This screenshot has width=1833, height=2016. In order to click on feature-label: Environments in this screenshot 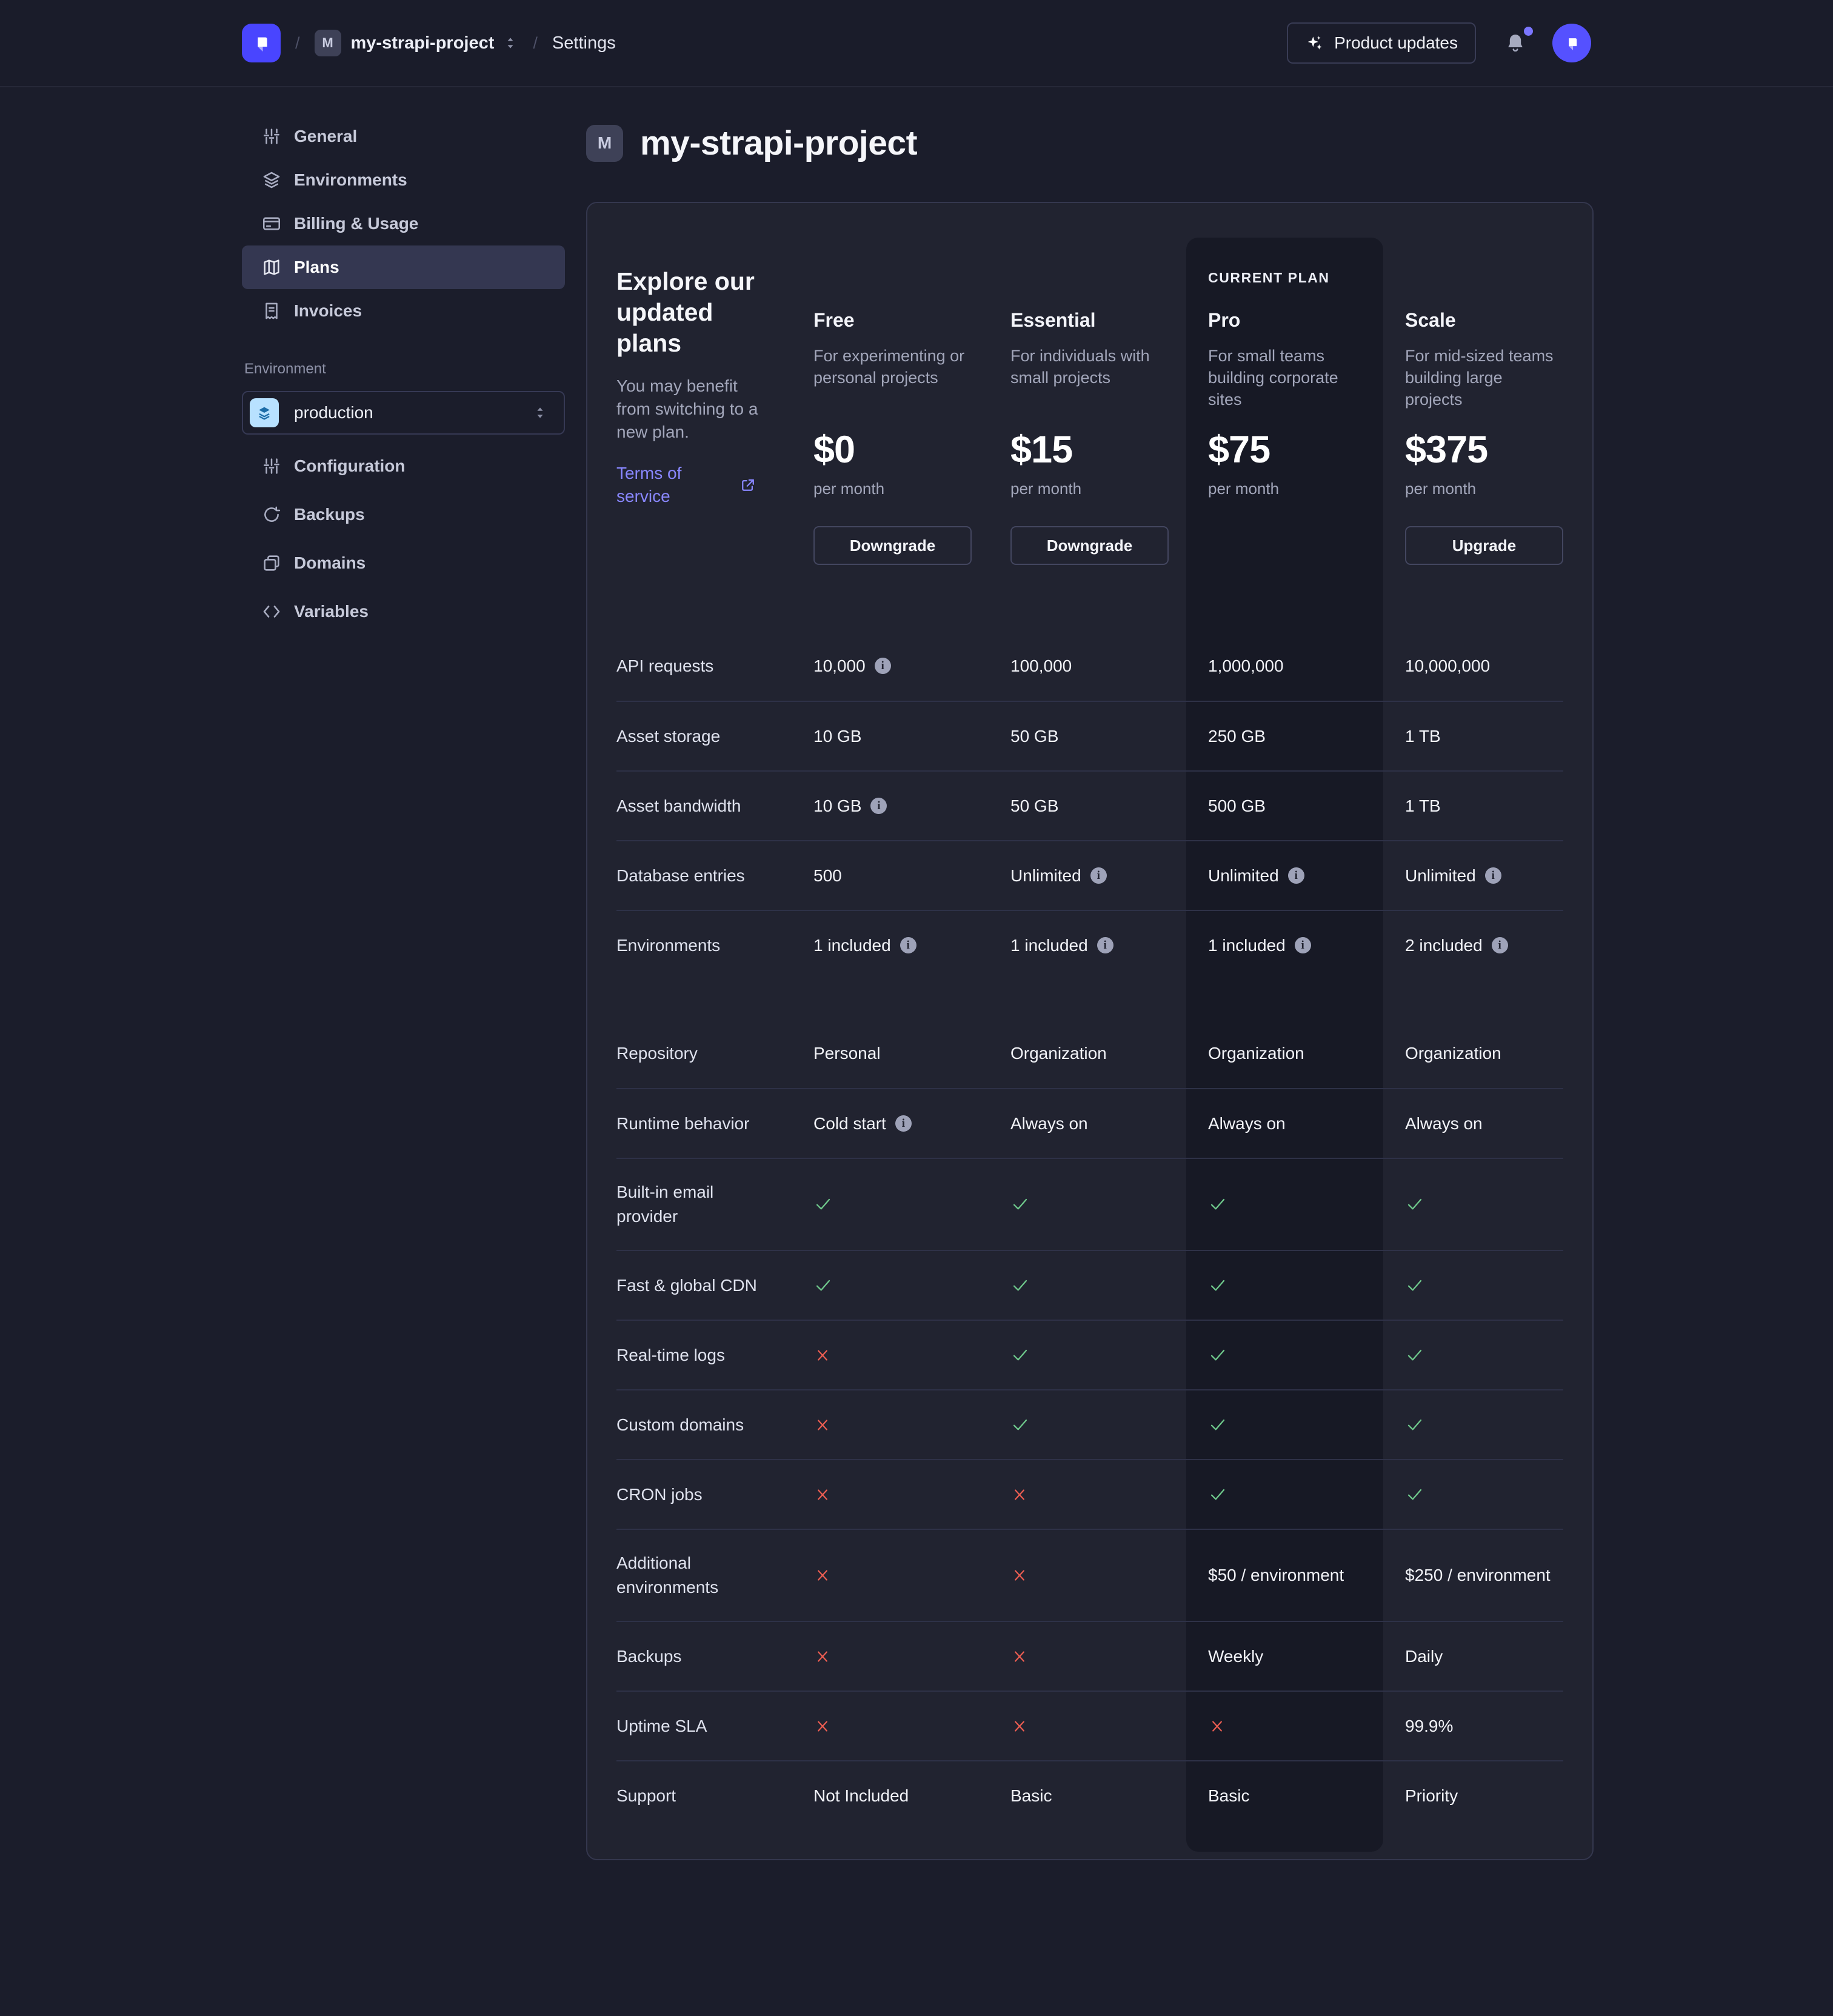, I will do `click(668, 945)`.